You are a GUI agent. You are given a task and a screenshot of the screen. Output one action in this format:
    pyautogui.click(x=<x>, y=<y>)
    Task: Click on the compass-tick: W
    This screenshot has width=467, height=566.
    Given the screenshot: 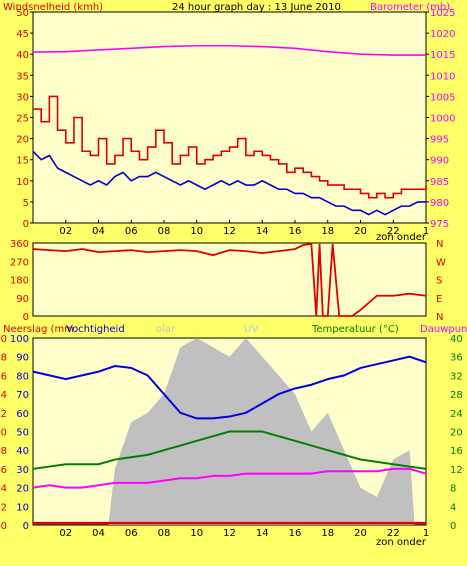 What is the action you would take?
    pyautogui.click(x=441, y=262)
    